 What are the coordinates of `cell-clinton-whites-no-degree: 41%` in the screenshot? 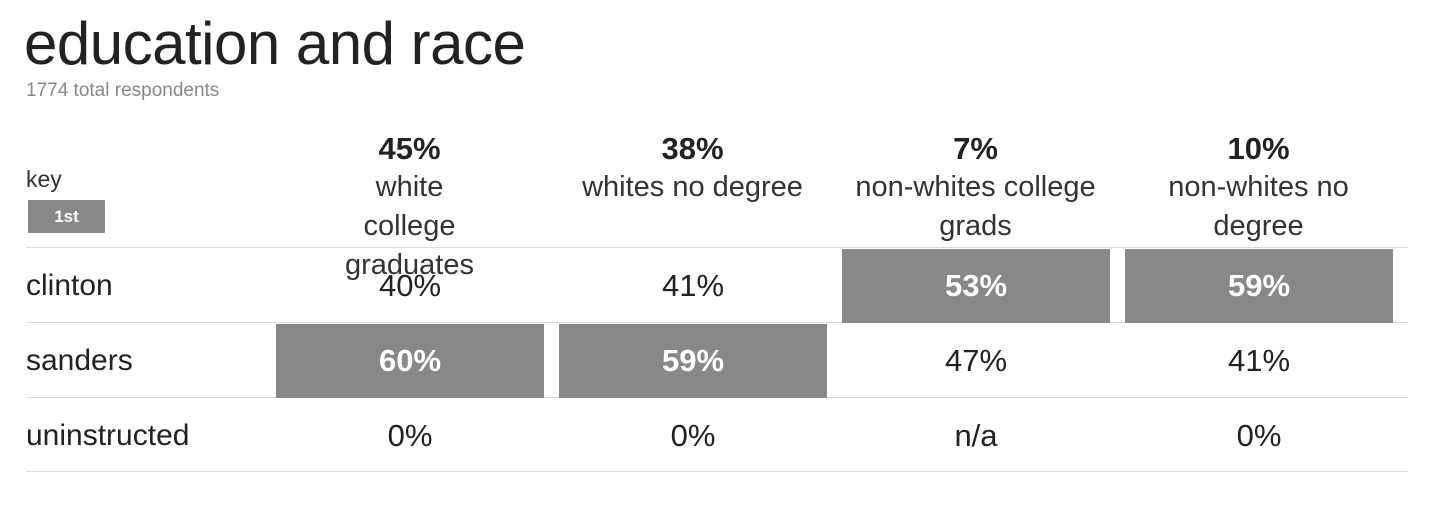 It's located at (693, 285).